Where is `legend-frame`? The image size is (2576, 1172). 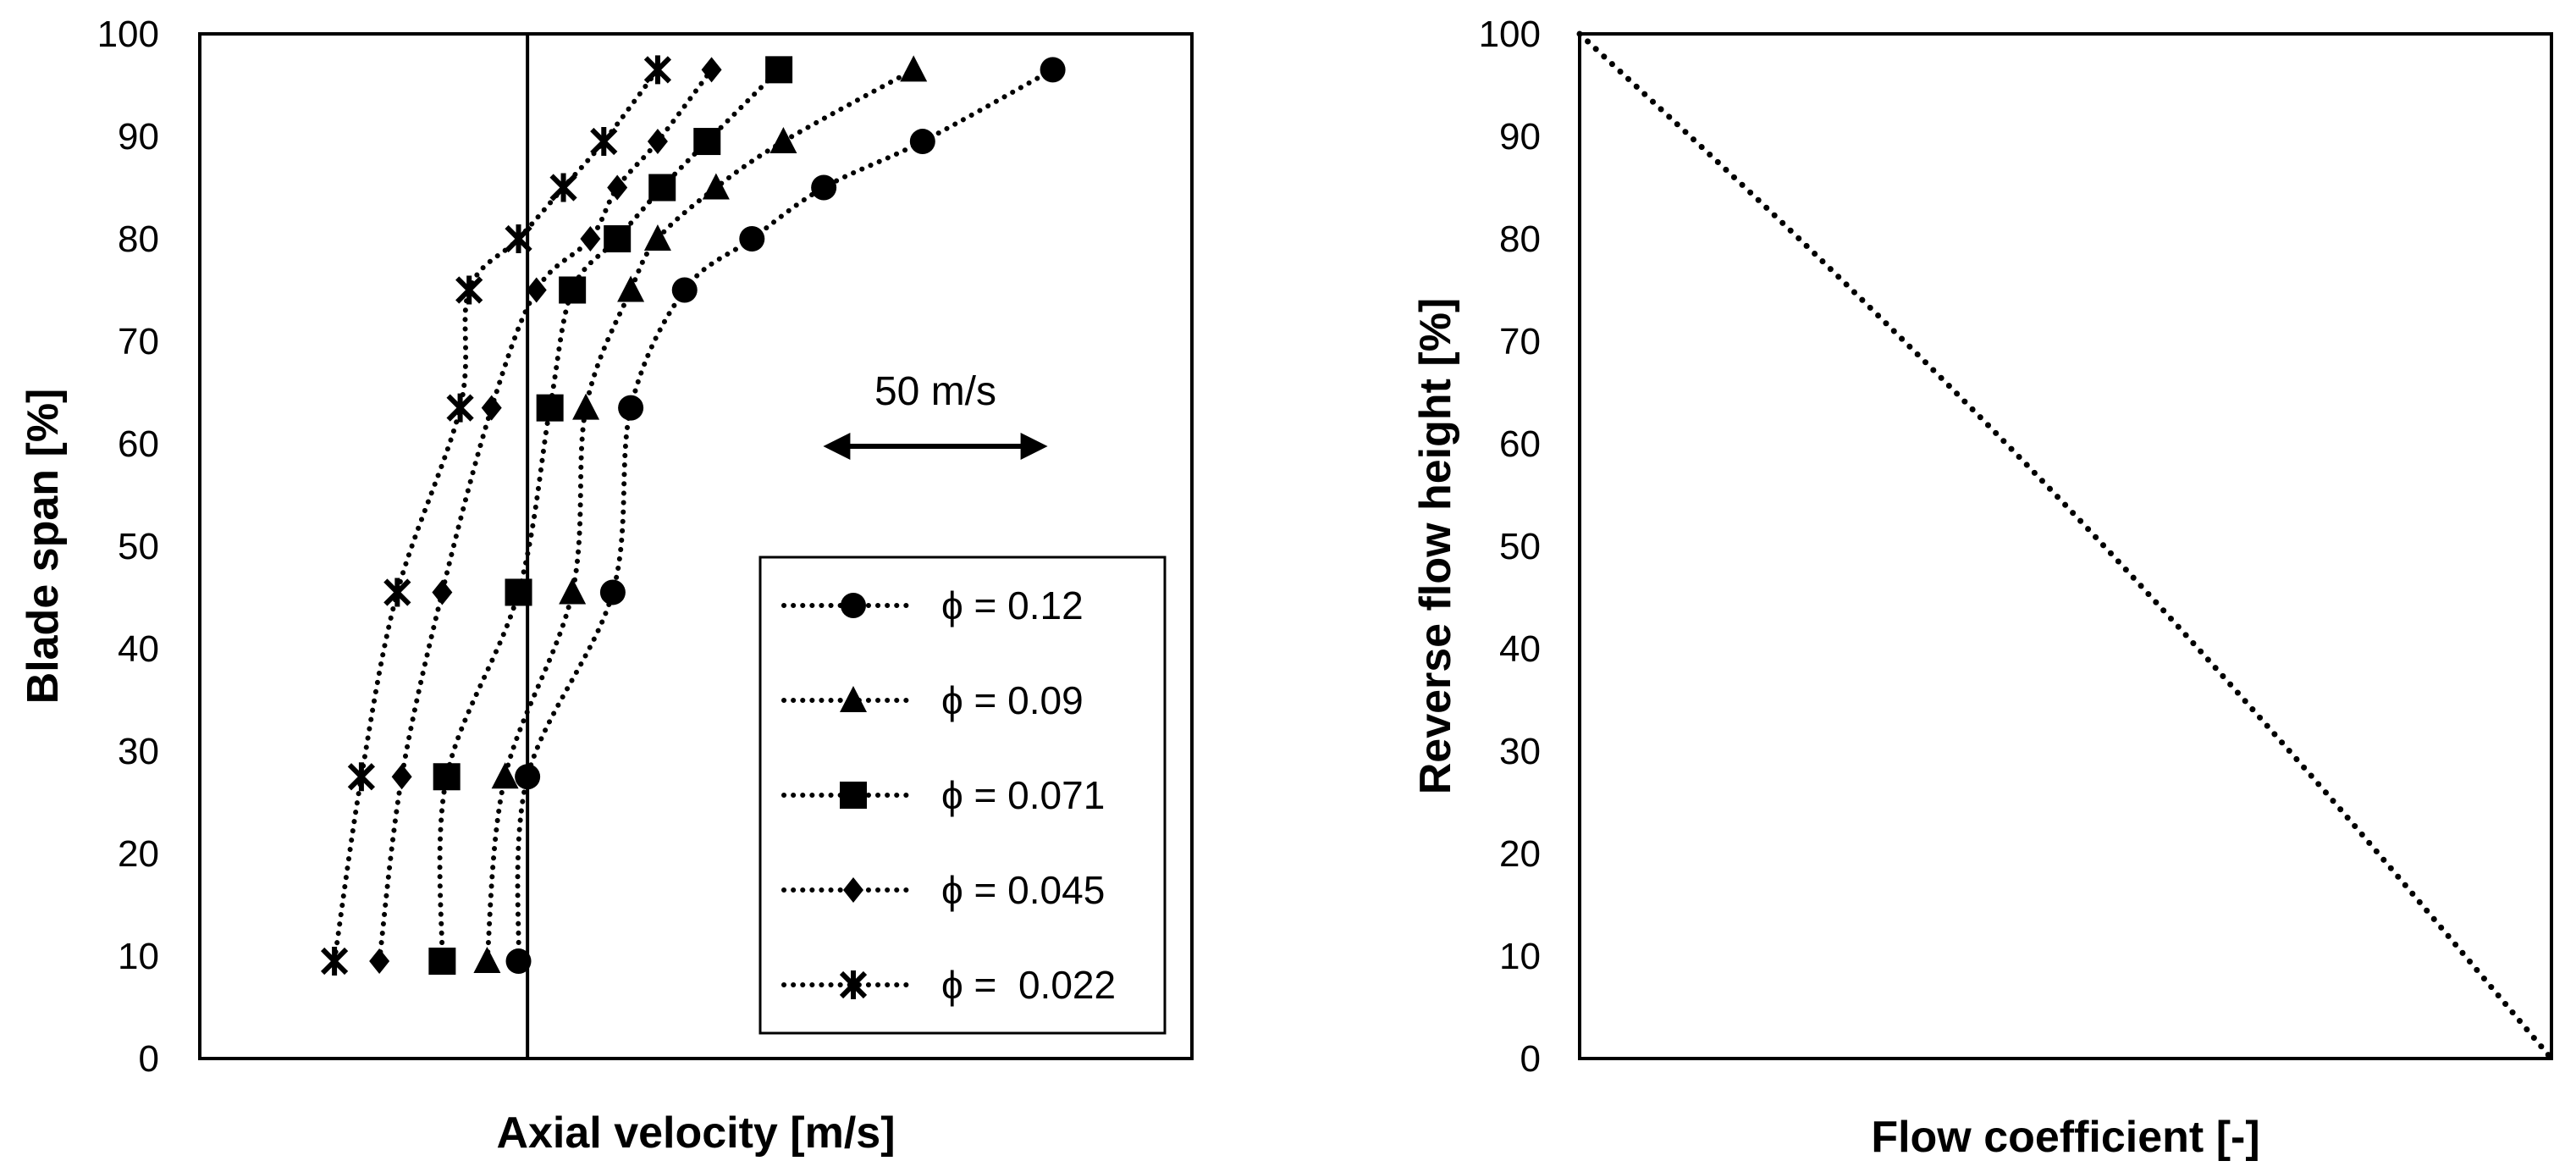 legend-frame is located at coordinates (963, 795).